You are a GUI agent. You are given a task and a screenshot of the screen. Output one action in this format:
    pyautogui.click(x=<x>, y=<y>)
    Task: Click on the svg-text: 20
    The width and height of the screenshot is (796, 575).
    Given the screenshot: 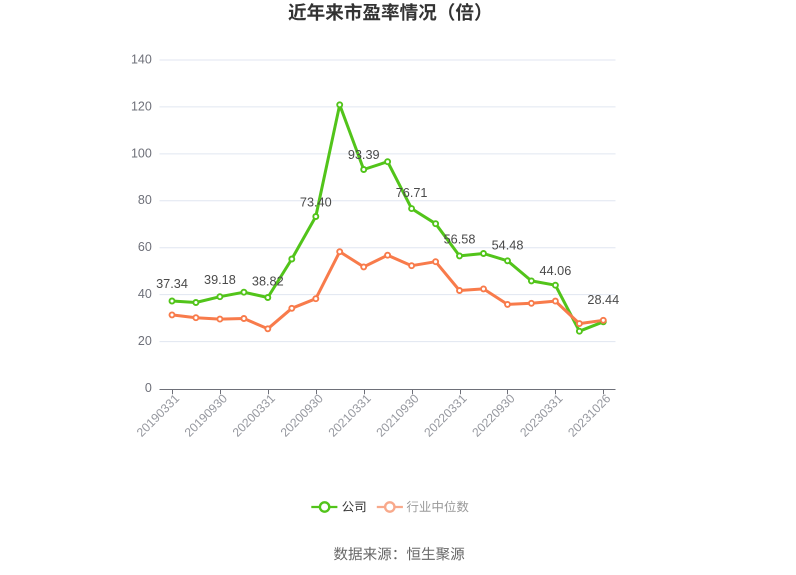 What is the action you would take?
    pyautogui.click(x=145, y=341)
    